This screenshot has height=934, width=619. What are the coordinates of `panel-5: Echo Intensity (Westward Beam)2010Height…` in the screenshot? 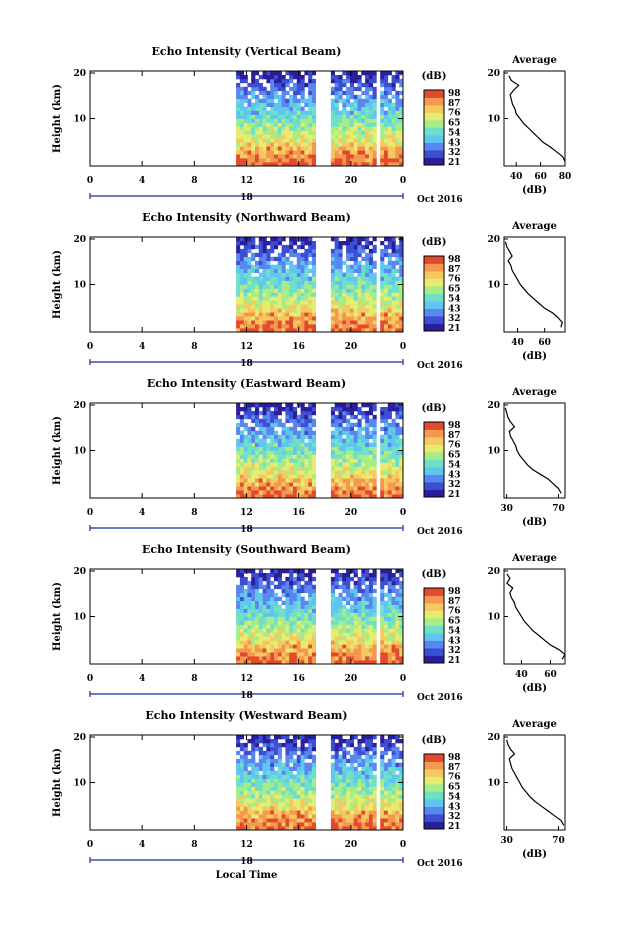 It's located at (309, 789).